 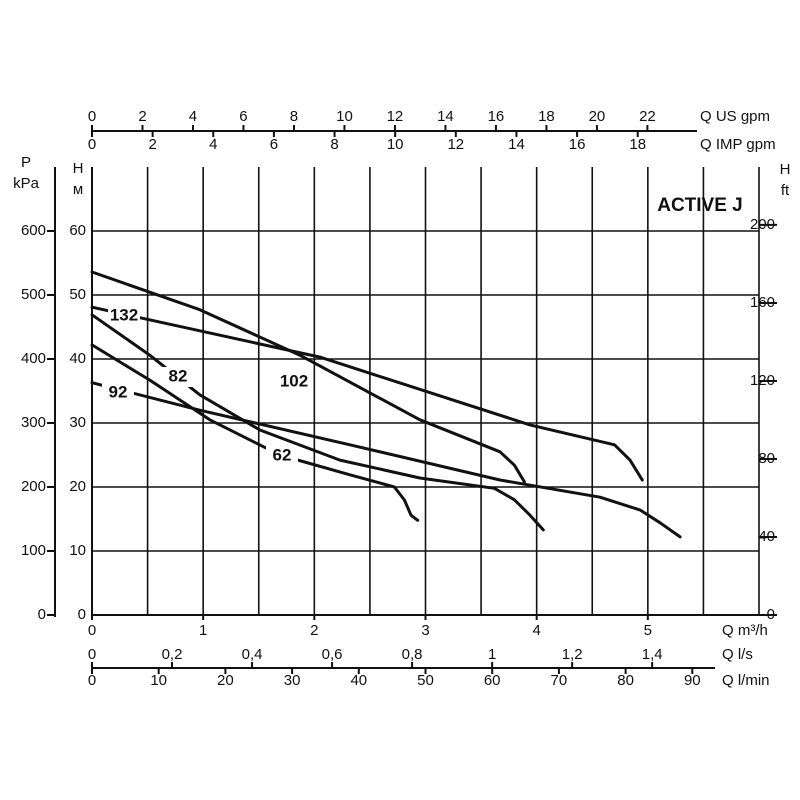 What do you see at coordinates (648, 630) in the screenshot?
I see `x-tick-label: 5` at bounding box center [648, 630].